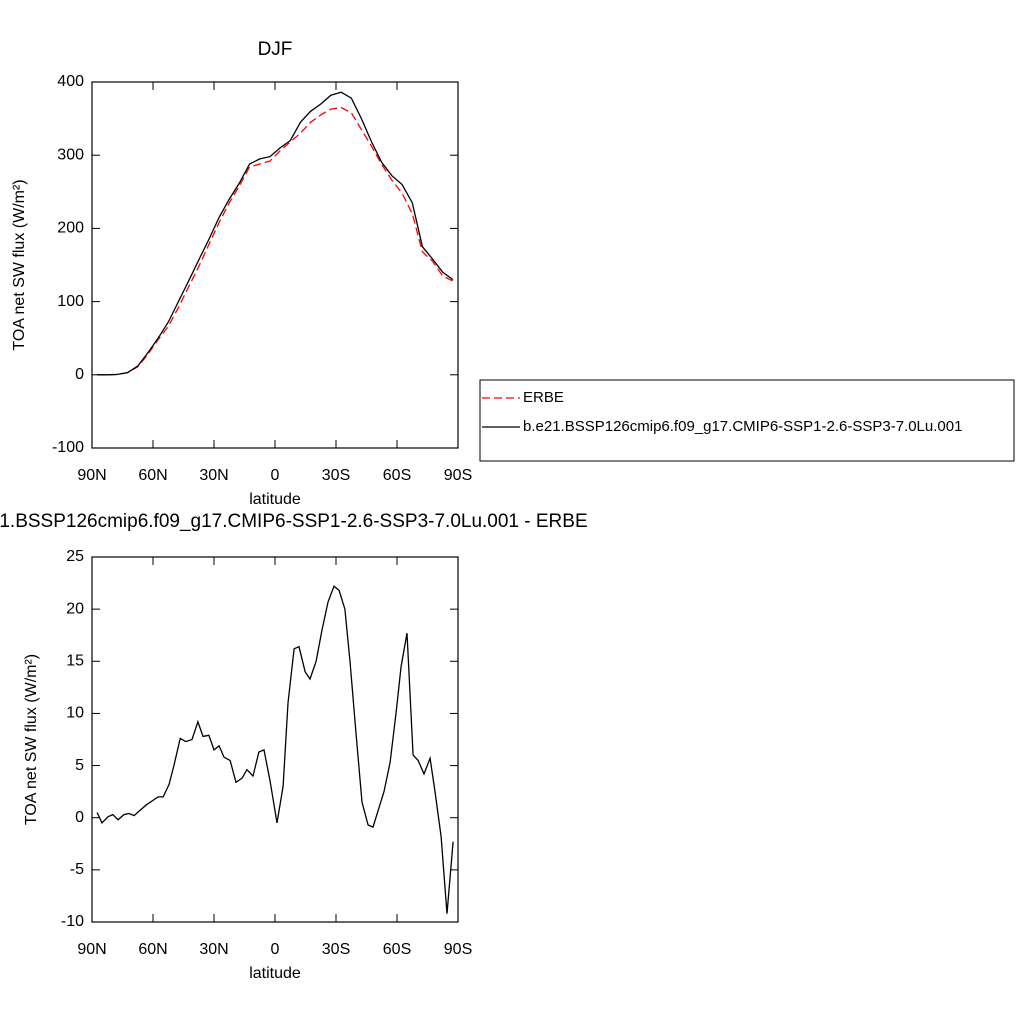  What do you see at coordinates (75, 556) in the screenshot?
I see `y-tick-label: 25` at bounding box center [75, 556].